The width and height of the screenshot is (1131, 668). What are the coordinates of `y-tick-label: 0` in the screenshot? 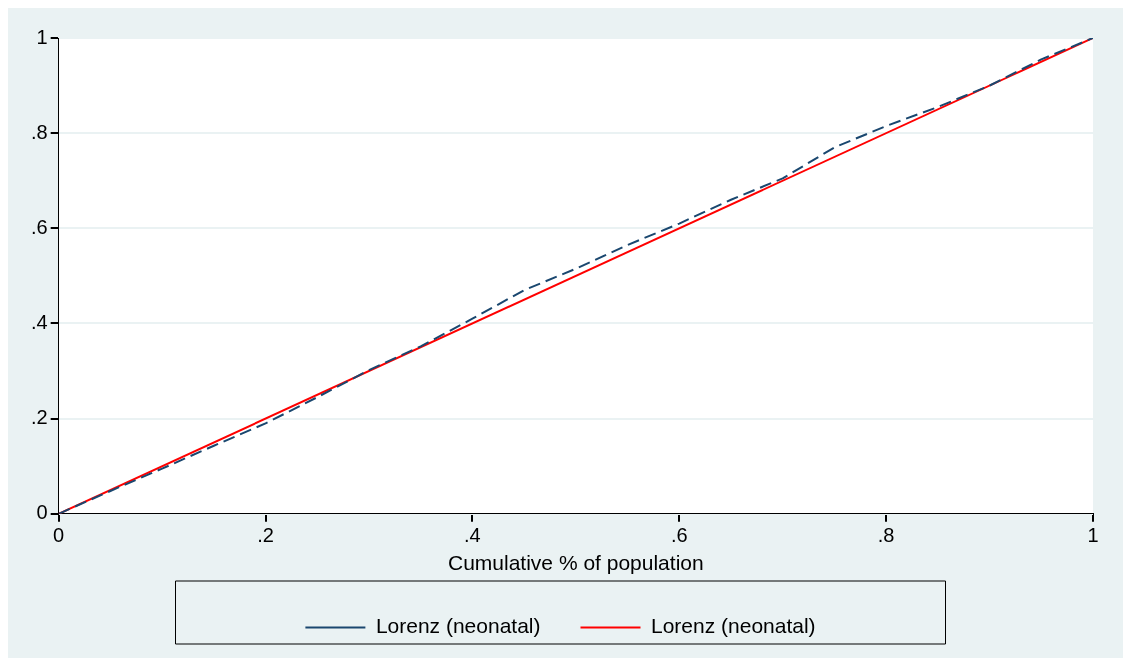 It's located at (42, 512).